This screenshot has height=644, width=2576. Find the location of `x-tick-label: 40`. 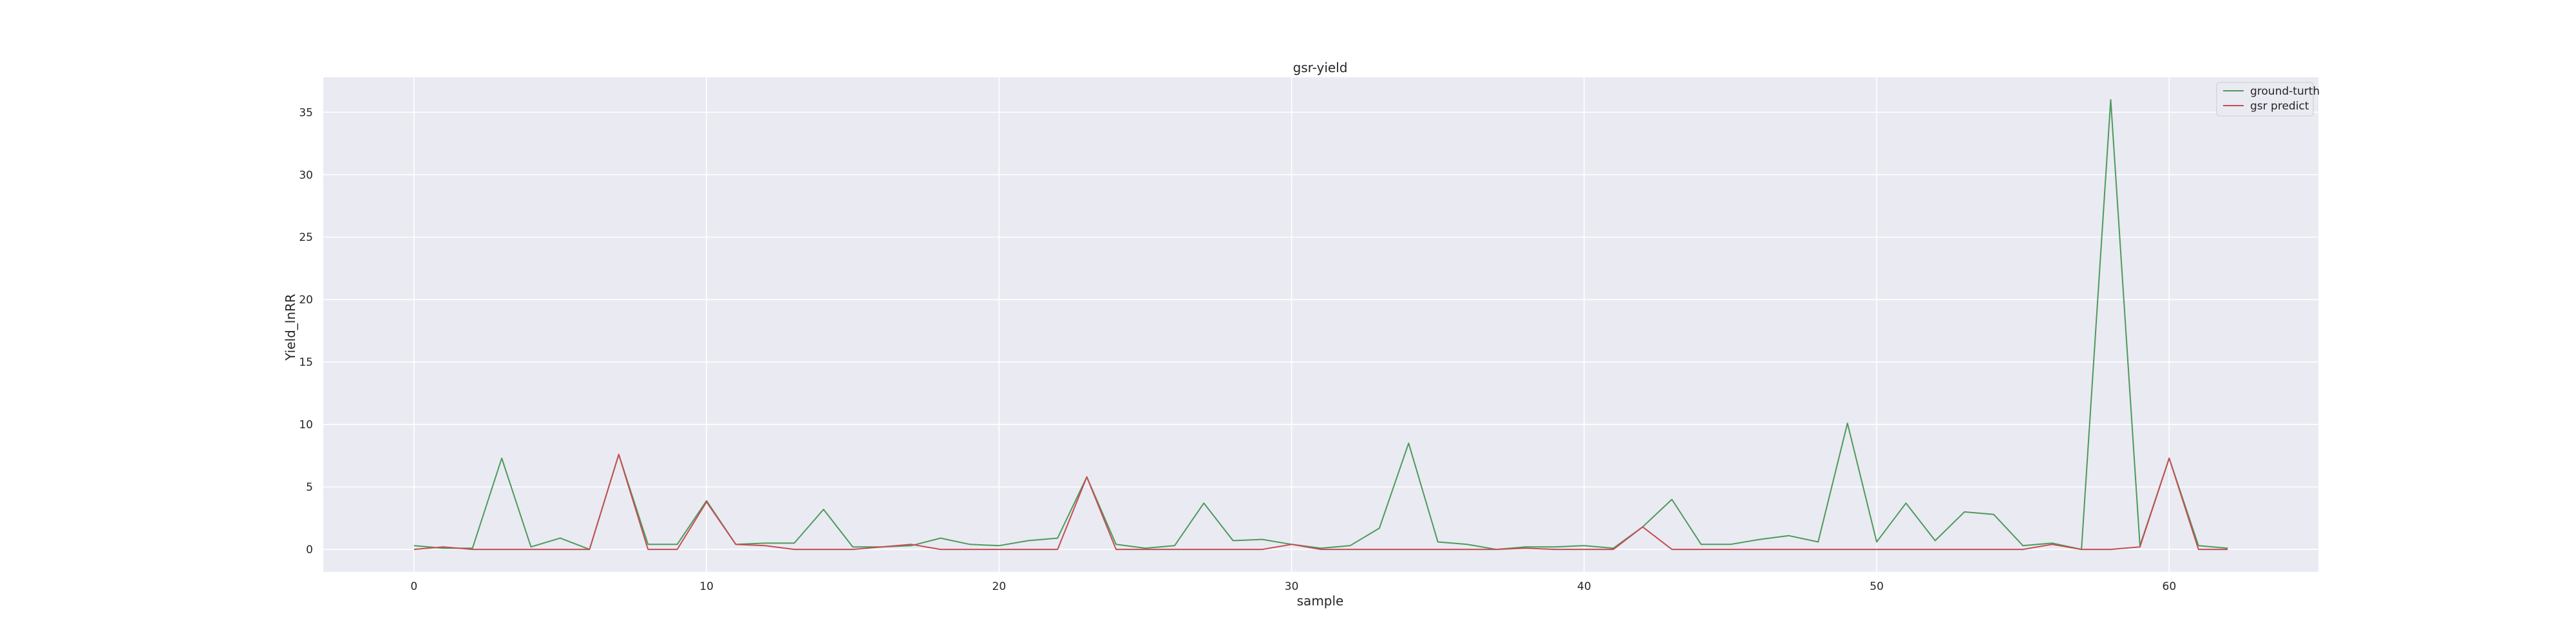

x-tick-label: 40 is located at coordinates (1584, 587).